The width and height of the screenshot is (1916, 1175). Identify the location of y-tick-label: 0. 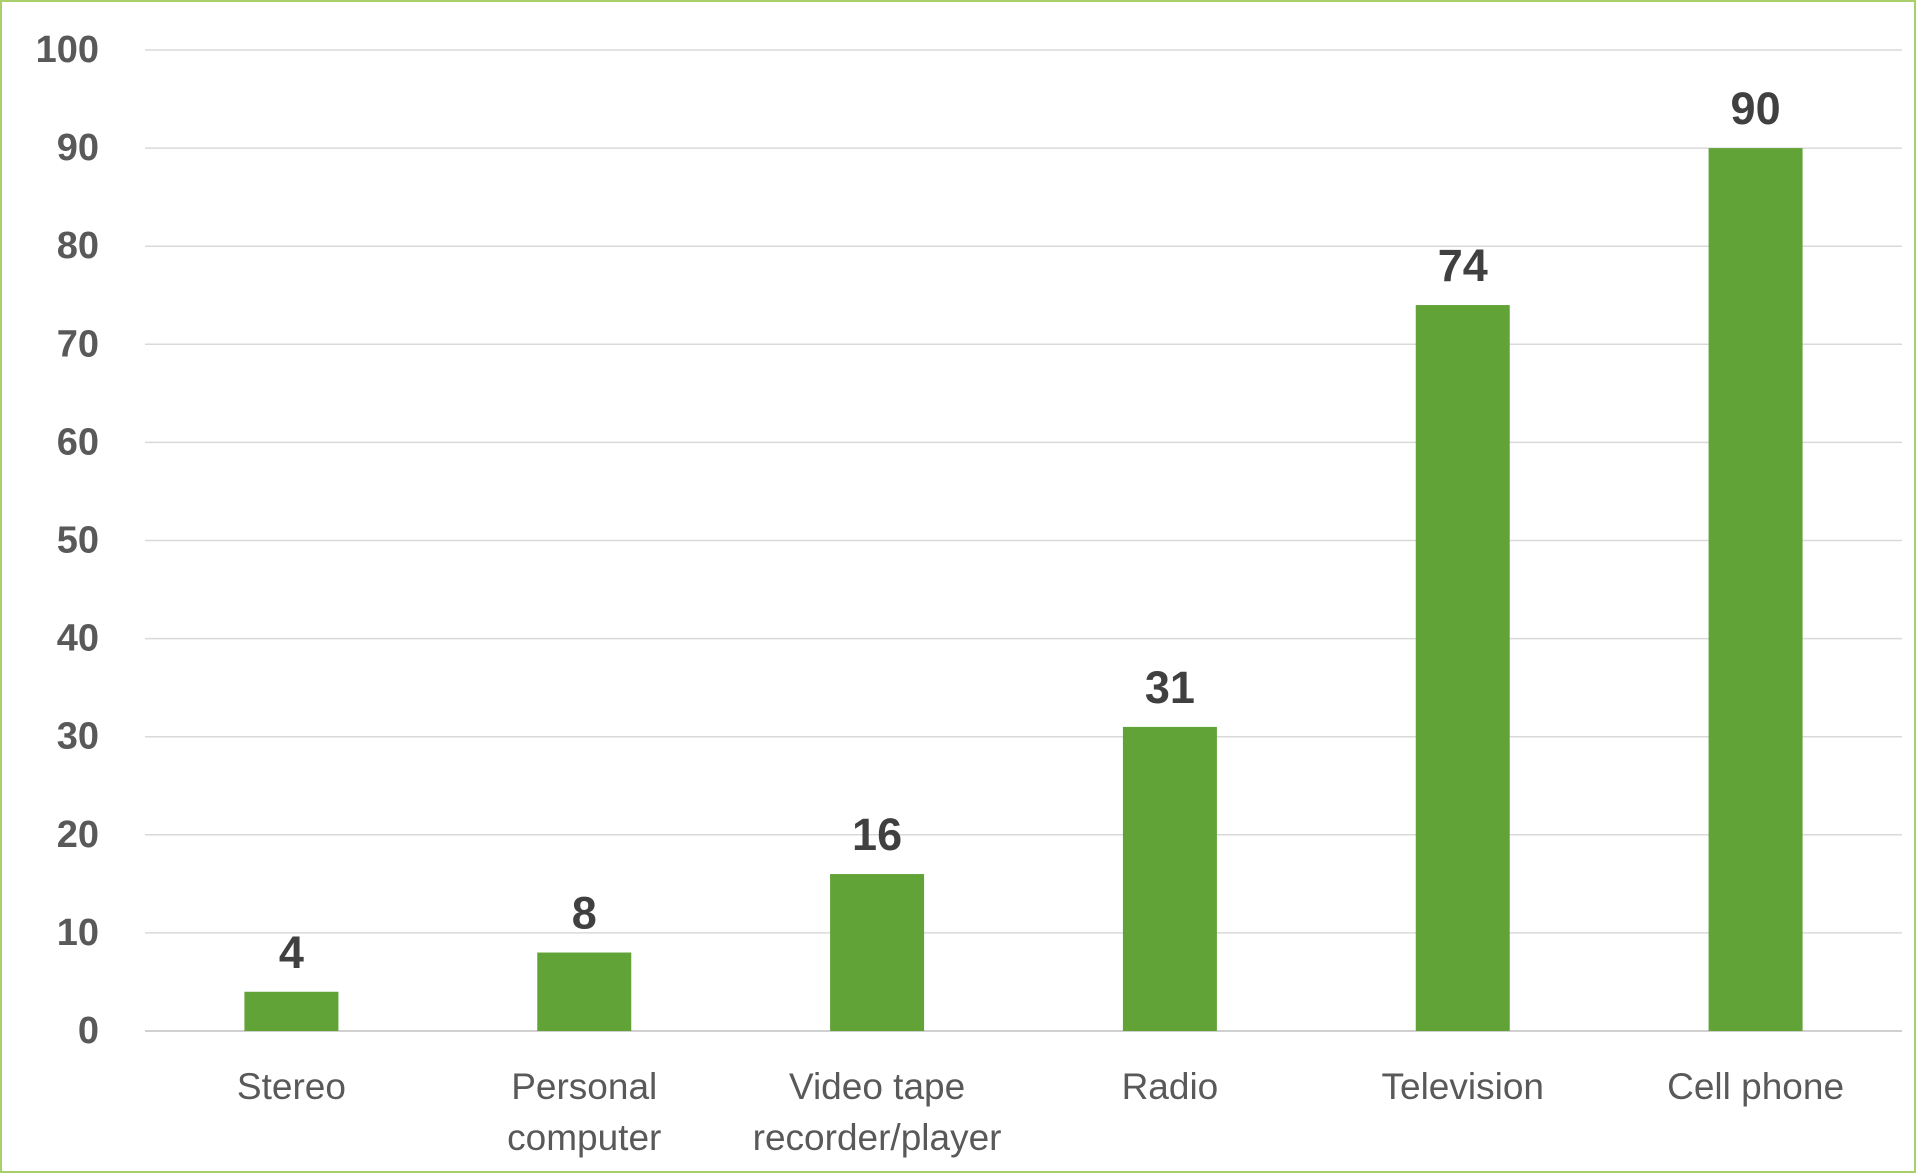
(88, 1031).